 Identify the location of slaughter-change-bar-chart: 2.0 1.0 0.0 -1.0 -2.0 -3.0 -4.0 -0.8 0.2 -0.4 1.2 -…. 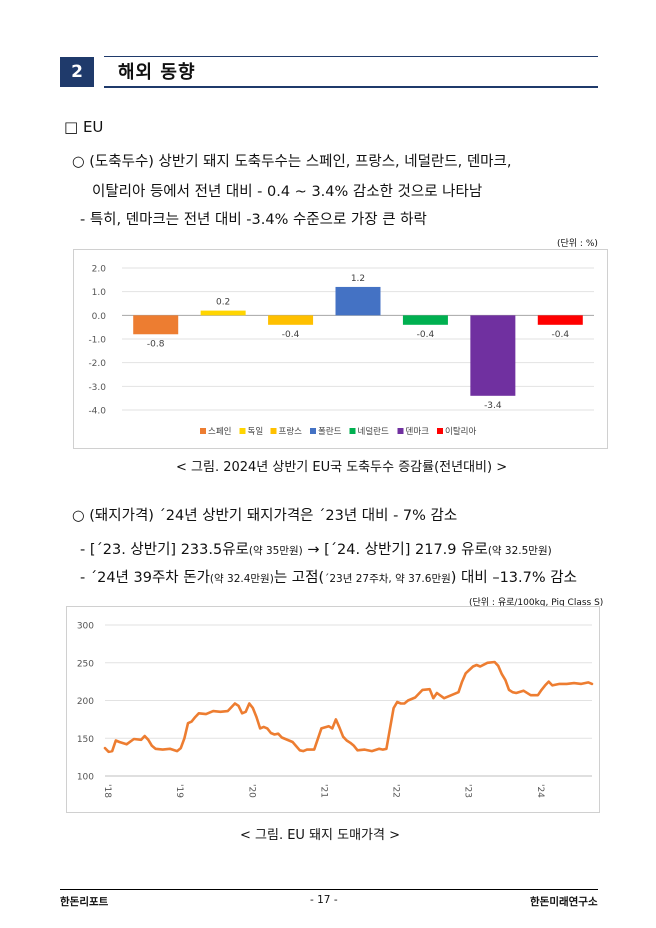
(341, 351).